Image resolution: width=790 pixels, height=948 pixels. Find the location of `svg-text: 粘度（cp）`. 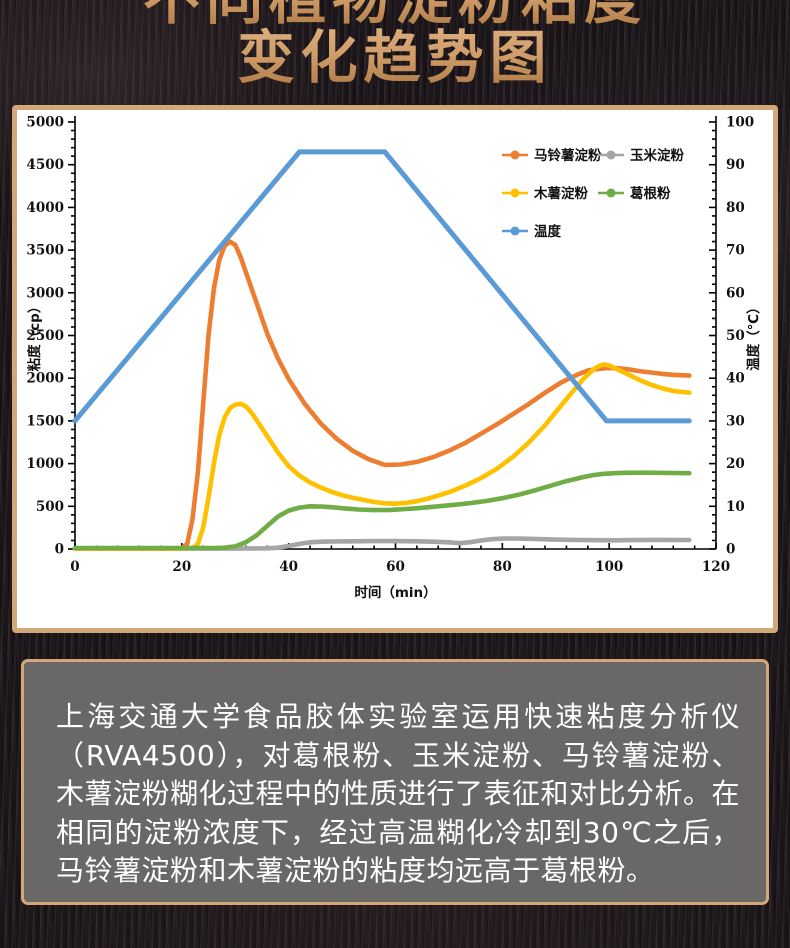

svg-text: 粘度（cp） is located at coordinates (34, 336).